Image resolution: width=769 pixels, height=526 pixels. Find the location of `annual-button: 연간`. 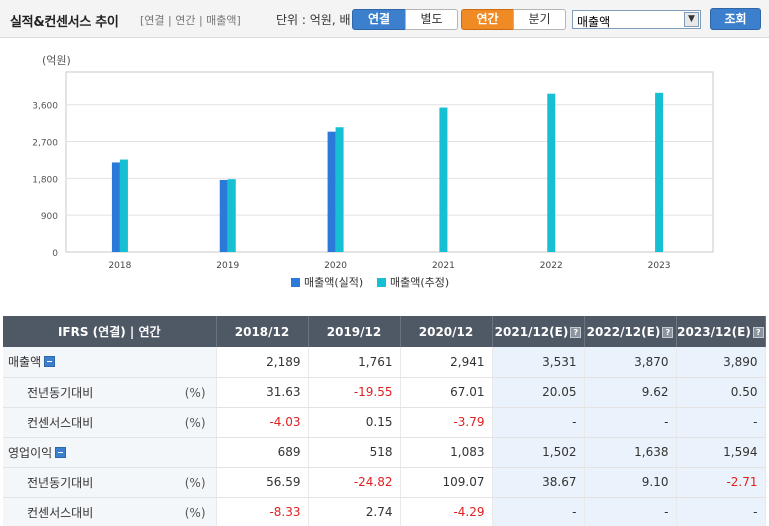

annual-button: 연간 is located at coordinates (487, 19).